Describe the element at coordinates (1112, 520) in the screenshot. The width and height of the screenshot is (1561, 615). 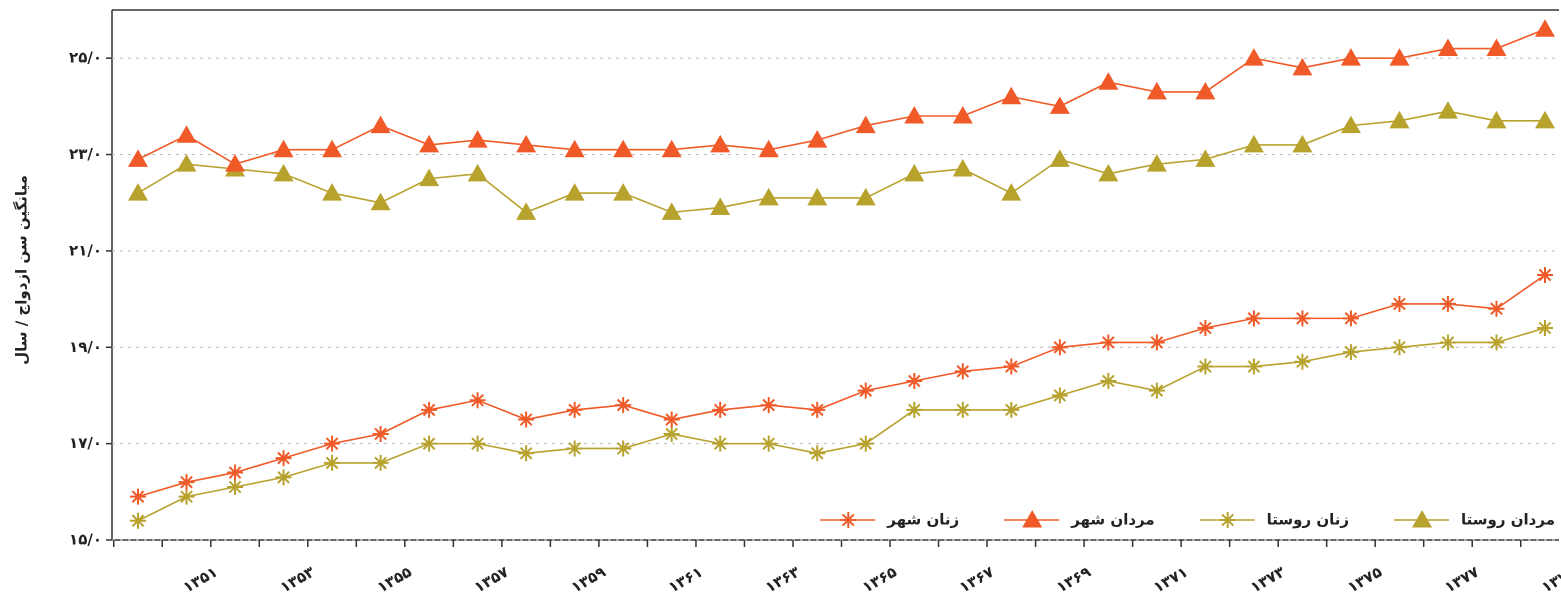
I see `legend-label: مردان شهر` at that location.